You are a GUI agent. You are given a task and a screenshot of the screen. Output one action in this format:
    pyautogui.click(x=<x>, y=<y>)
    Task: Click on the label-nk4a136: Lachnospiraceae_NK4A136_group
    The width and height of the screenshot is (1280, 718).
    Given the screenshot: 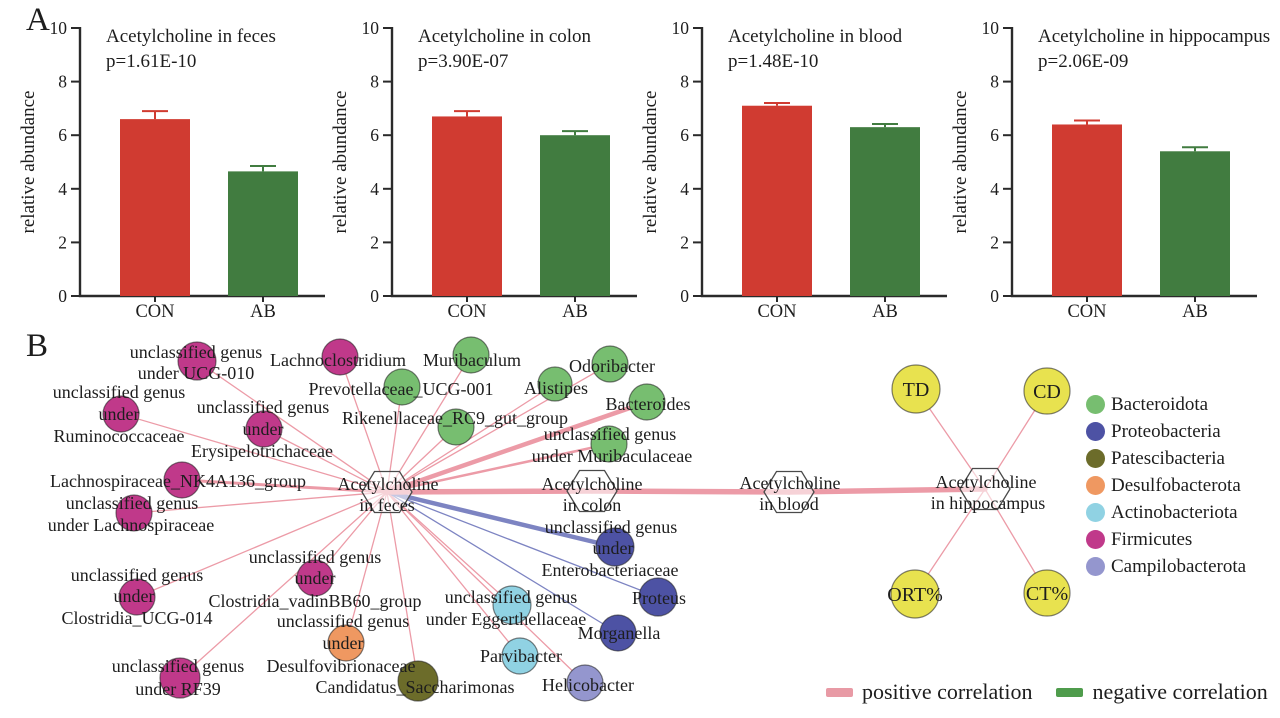 What is the action you would take?
    pyautogui.click(x=178, y=481)
    